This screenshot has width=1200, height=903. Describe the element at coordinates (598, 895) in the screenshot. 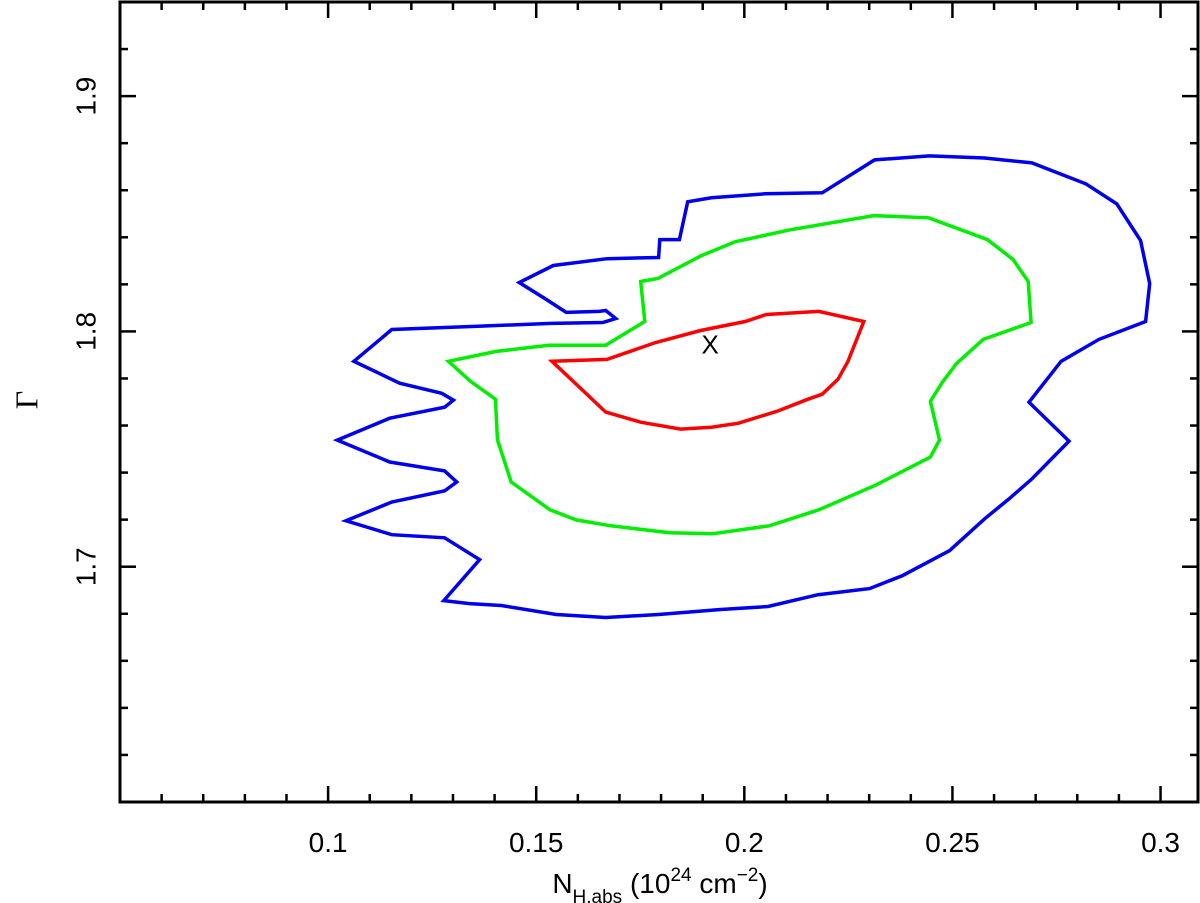

I see `x-axis-label-part: H,abs` at that location.